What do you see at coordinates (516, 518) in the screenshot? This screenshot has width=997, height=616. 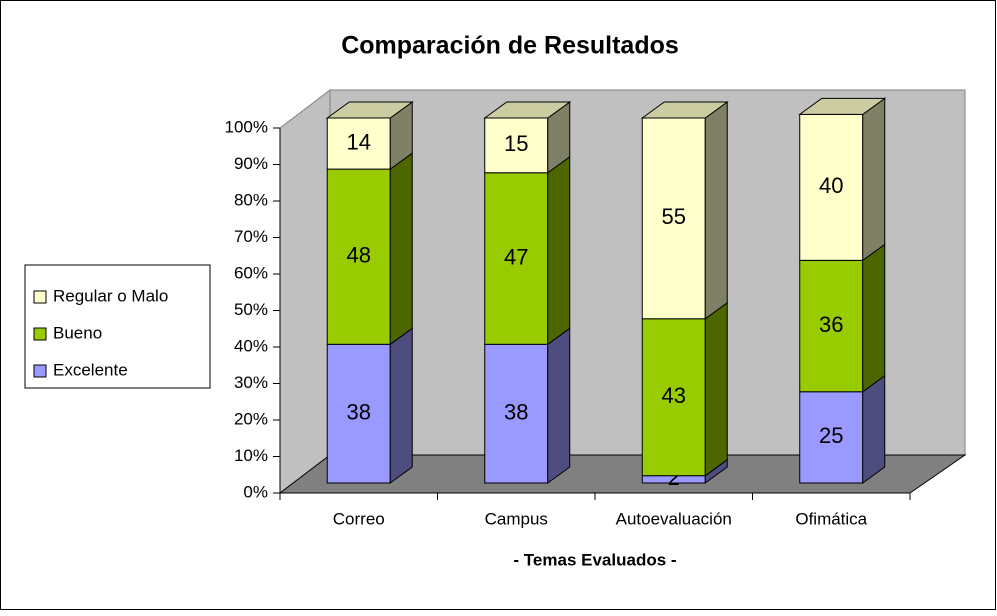 I see `x-tick-label: Campus` at bounding box center [516, 518].